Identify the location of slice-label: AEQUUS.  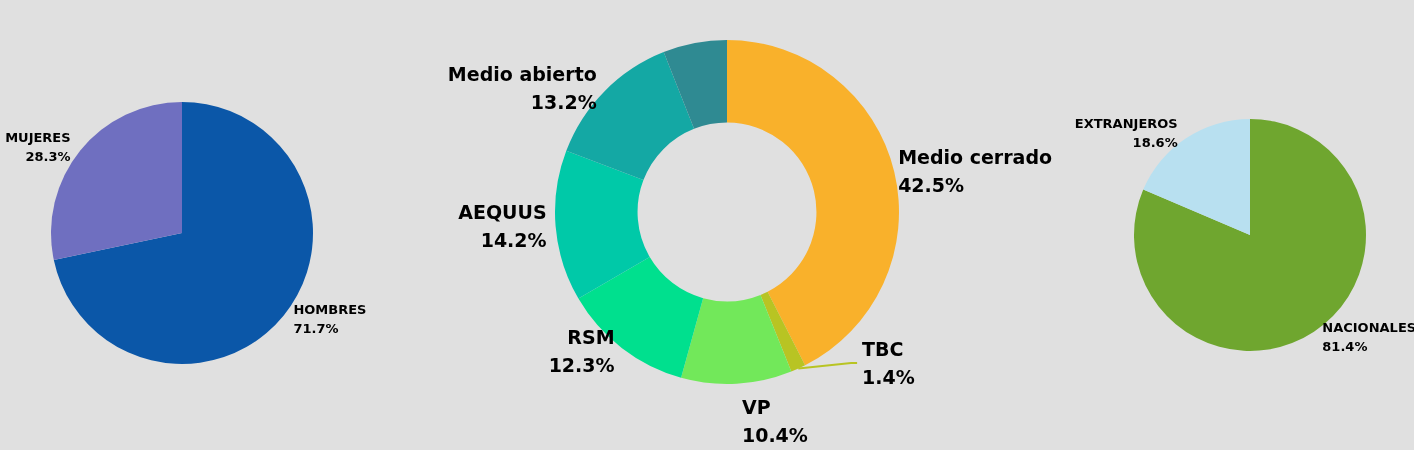
(502, 212).